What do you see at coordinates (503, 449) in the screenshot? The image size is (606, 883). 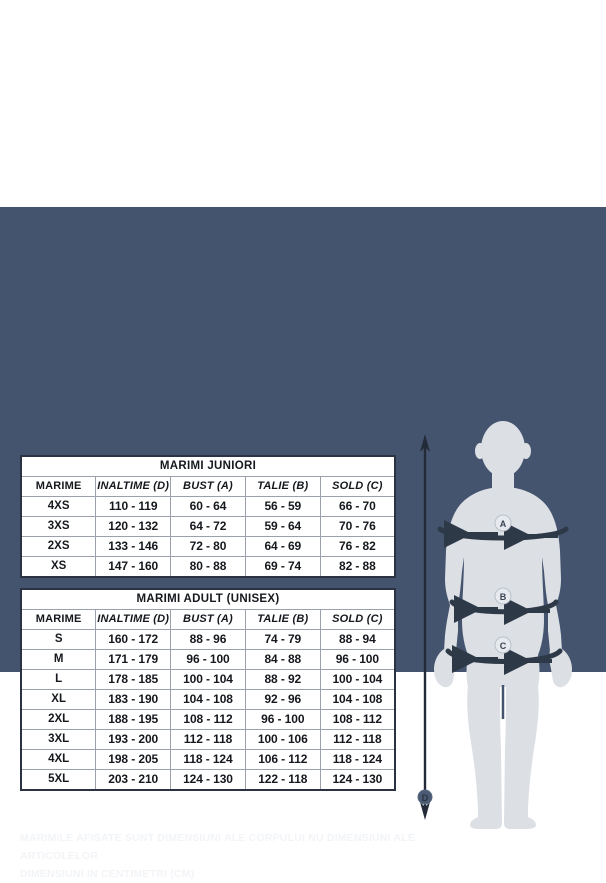 I see `figure-head` at bounding box center [503, 449].